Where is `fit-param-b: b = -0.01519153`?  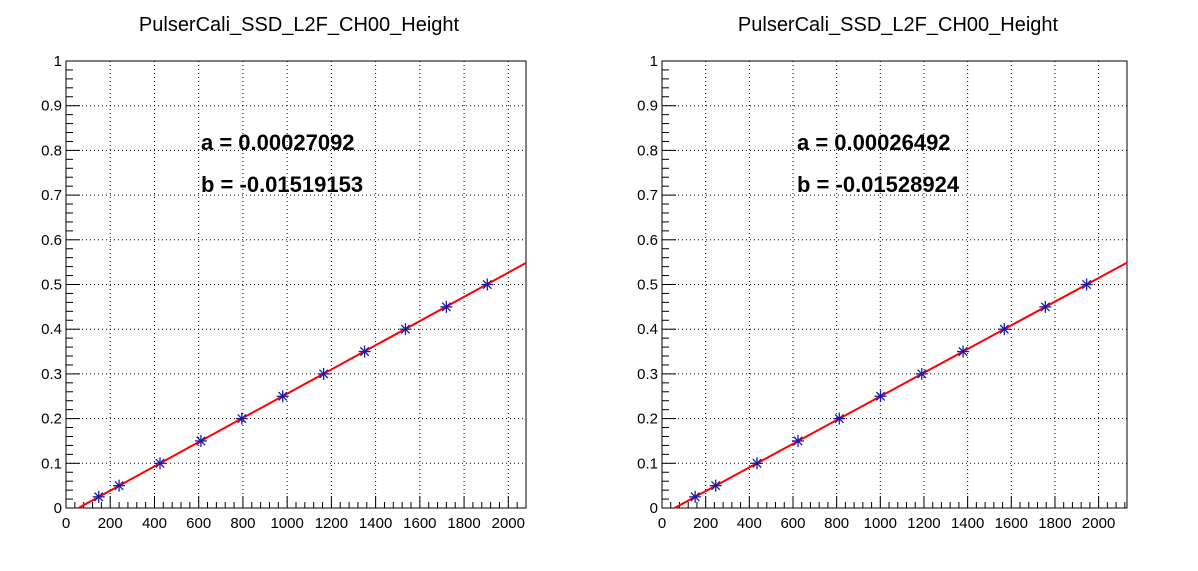 fit-param-b: b = -0.01519153 is located at coordinates (282, 184).